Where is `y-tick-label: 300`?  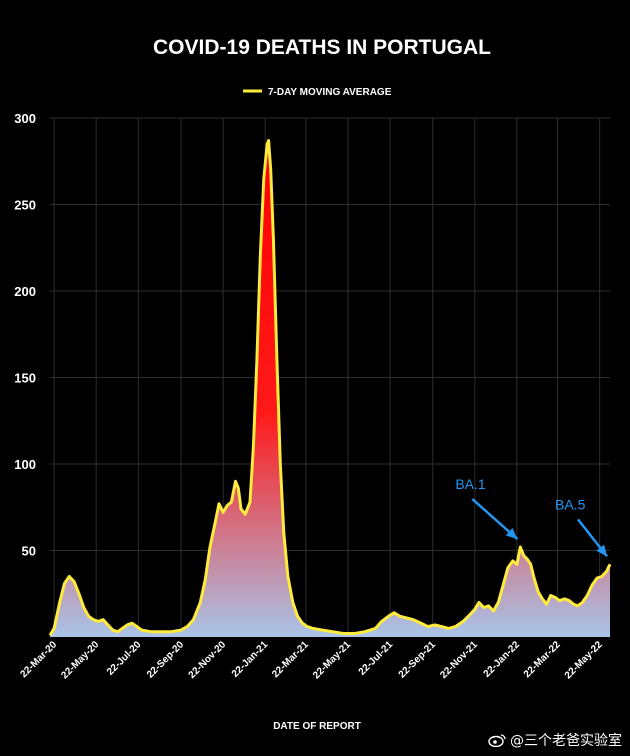 y-tick-label: 300 is located at coordinates (25, 118).